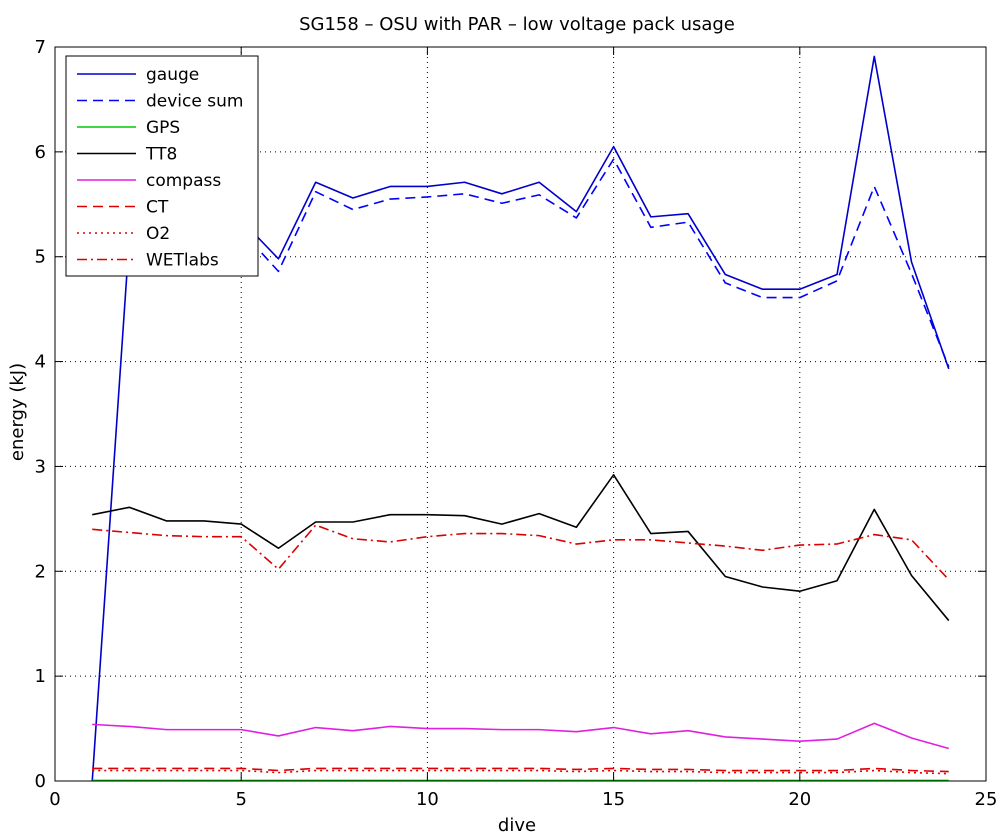  Describe the element at coordinates (613, 799) in the screenshot. I see `x-tick-label: 15` at that location.